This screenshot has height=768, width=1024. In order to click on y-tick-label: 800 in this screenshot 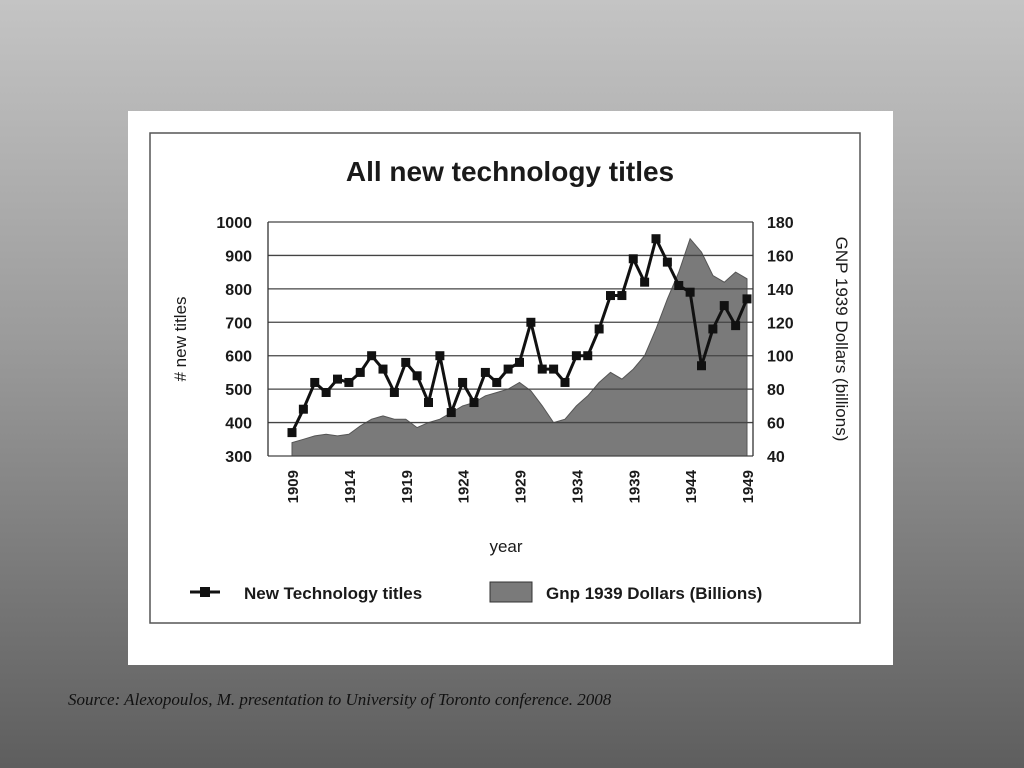, I will do `click(238, 290)`.